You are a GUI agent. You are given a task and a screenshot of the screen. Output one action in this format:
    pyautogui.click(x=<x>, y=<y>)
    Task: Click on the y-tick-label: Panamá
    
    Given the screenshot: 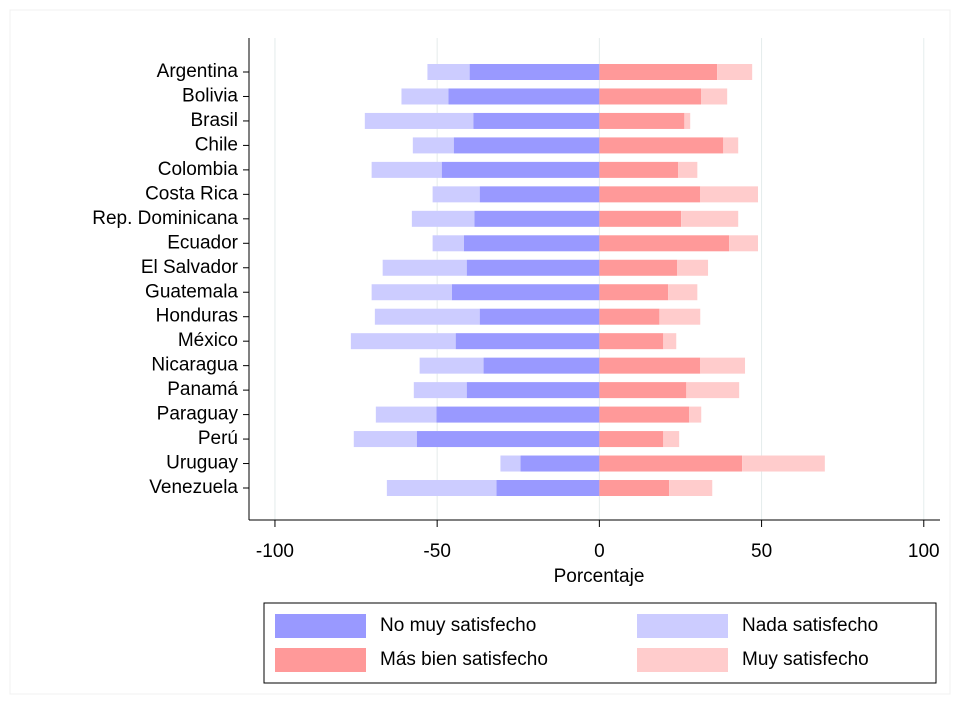 What is the action you would take?
    pyautogui.click(x=202, y=389)
    